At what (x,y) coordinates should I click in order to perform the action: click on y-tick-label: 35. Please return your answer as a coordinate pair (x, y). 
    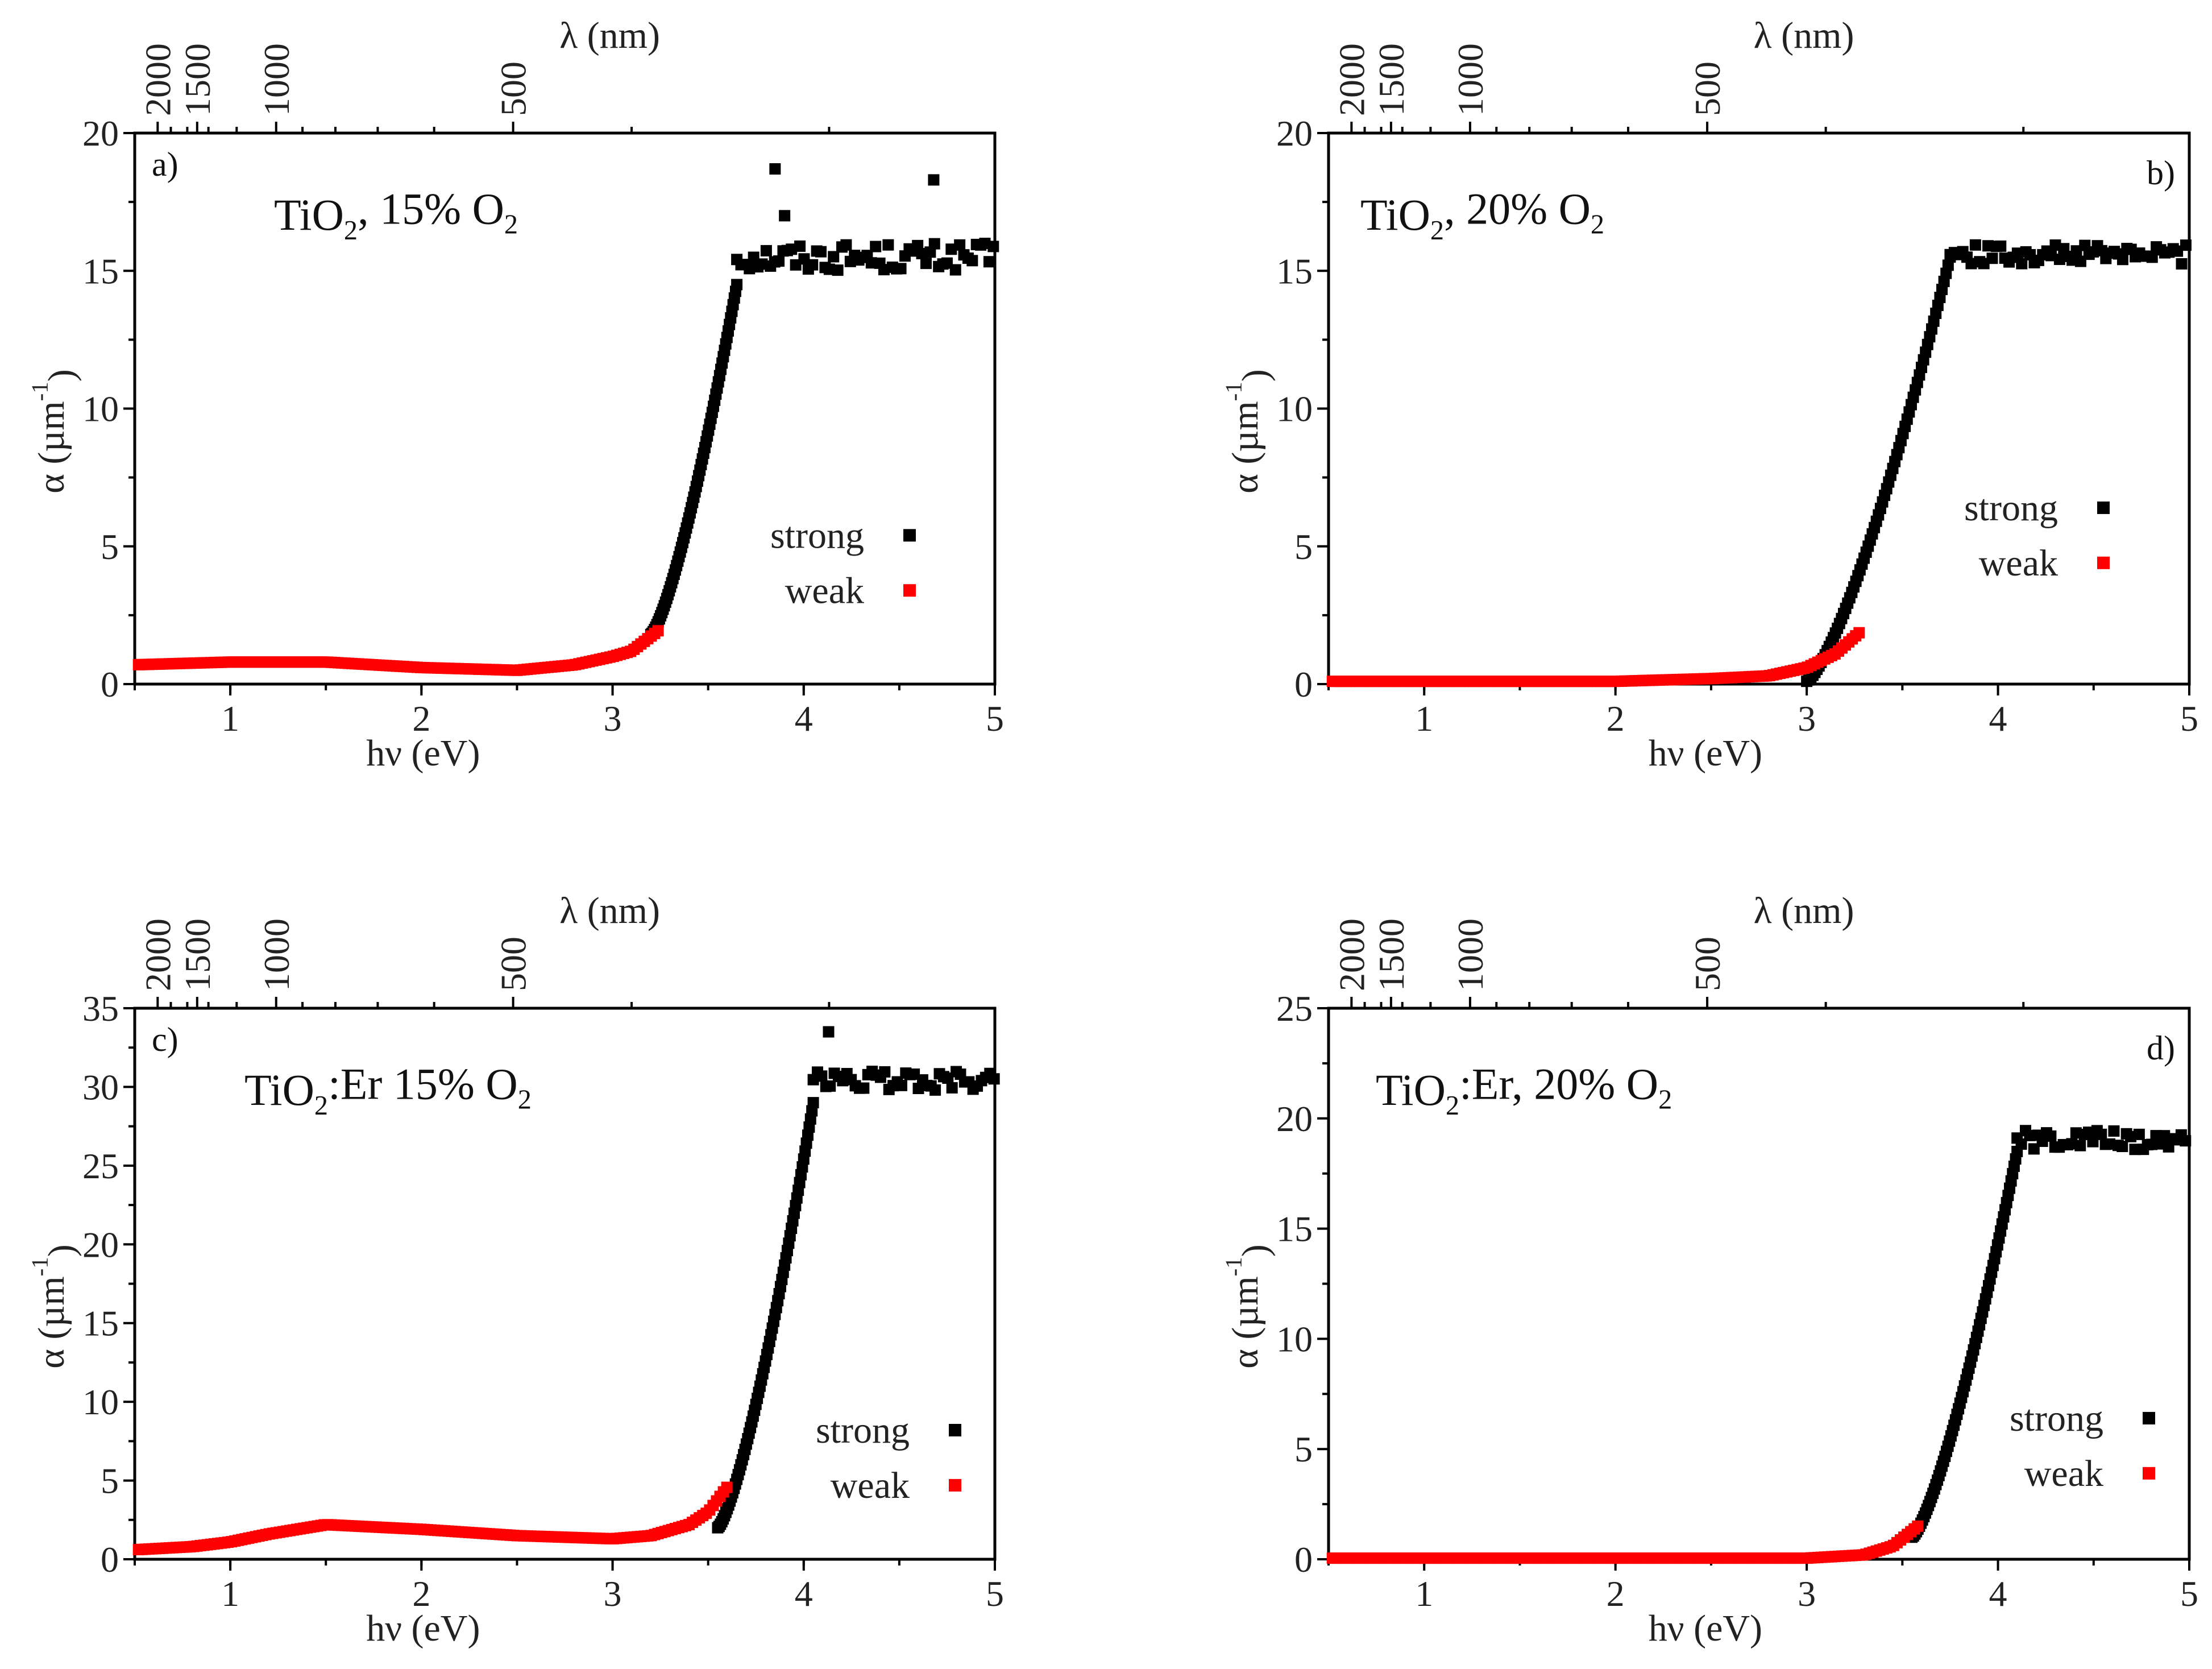
    Looking at the image, I should click on (100, 1009).